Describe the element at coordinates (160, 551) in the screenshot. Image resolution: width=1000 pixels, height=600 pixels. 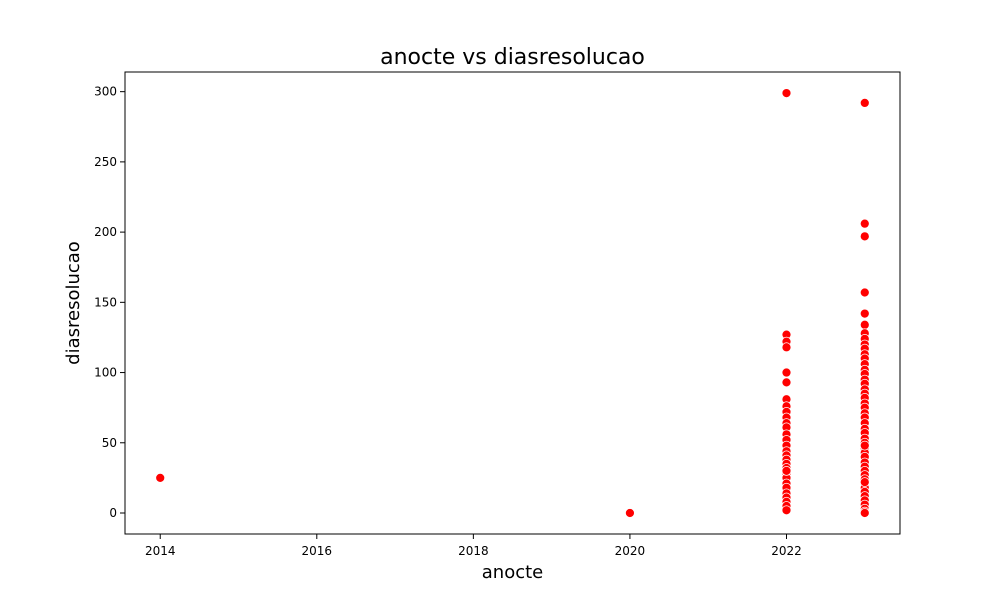
I see `x-tick-label: 2014` at that location.